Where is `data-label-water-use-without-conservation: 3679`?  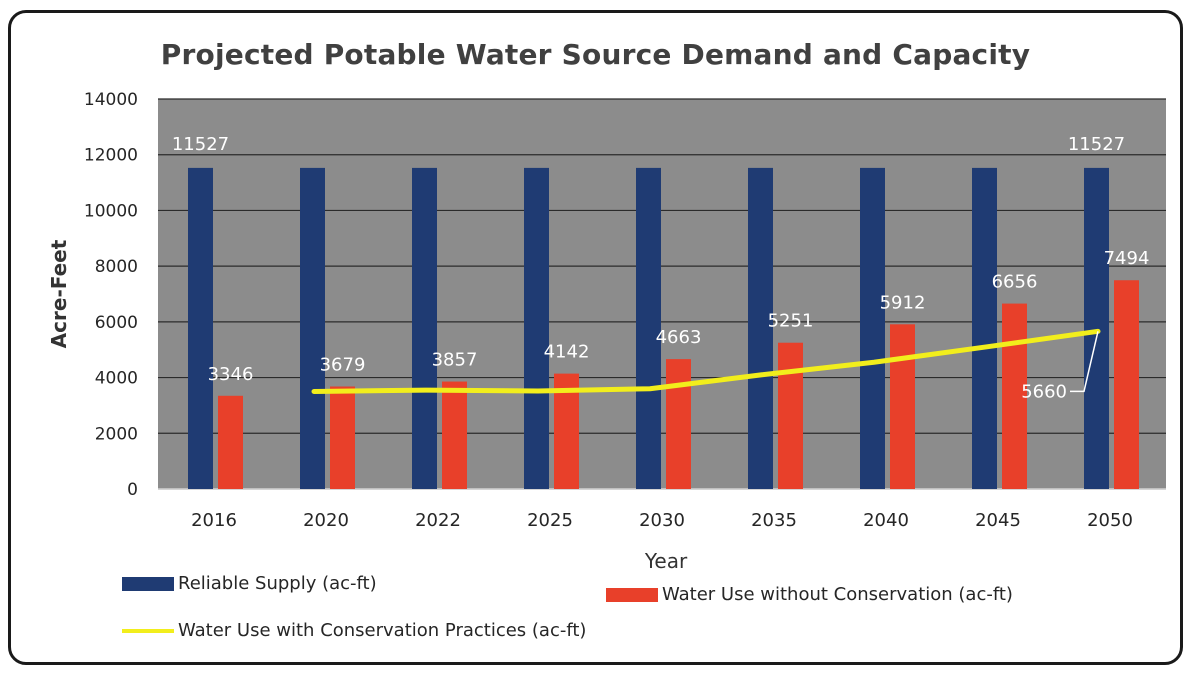
data-label-water-use-without-conservation: 3679 is located at coordinates (343, 365).